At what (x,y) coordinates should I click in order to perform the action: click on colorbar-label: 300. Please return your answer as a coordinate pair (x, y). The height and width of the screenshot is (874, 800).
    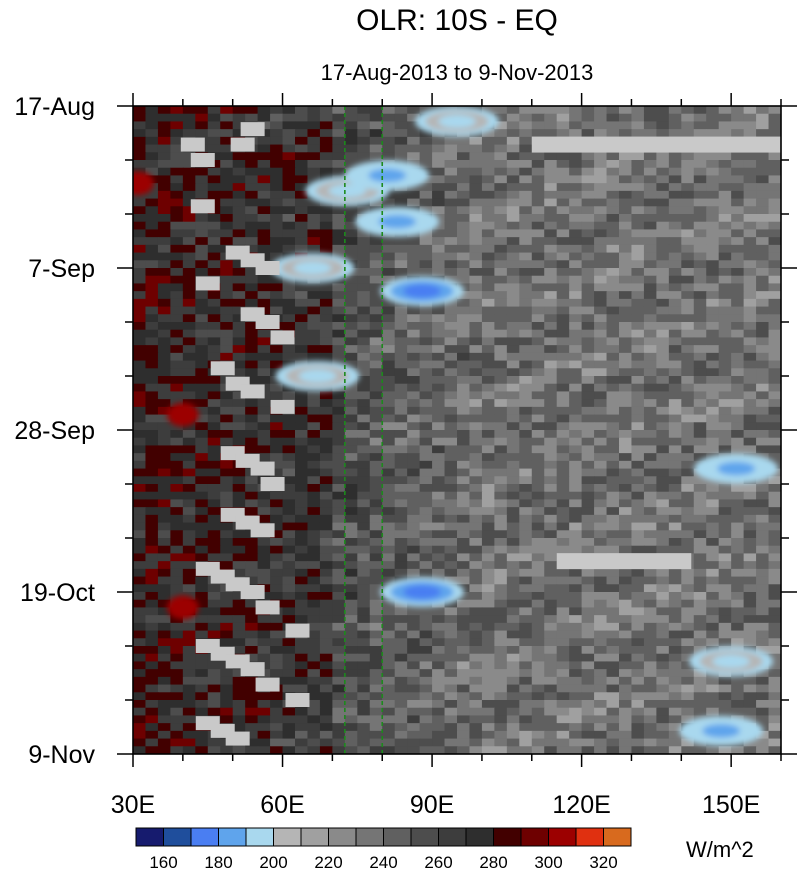
    Looking at the image, I should click on (548, 861).